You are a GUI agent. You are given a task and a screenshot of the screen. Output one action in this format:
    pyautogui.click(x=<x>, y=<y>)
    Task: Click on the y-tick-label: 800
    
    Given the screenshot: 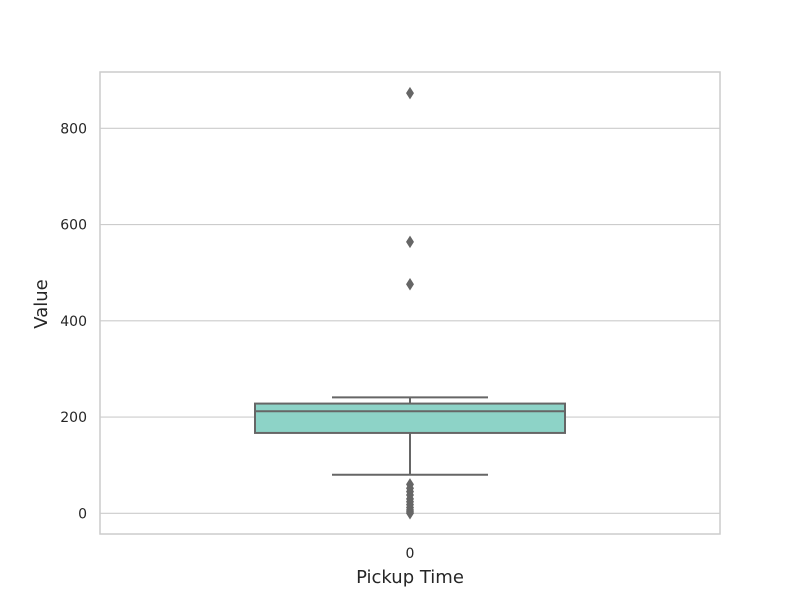 What is the action you would take?
    pyautogui.click(x=73, y=129)
    